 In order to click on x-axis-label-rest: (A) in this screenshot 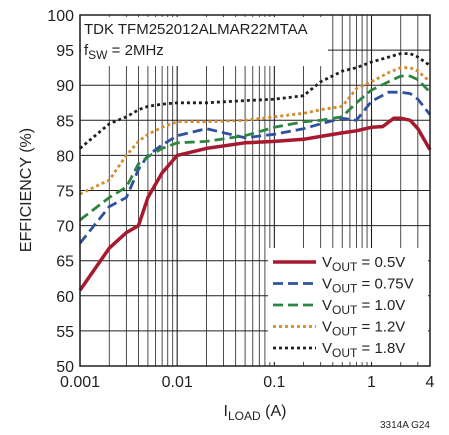, I will do `click(274, 411)`.